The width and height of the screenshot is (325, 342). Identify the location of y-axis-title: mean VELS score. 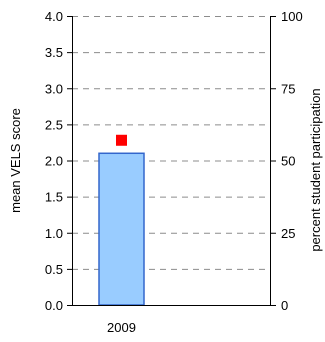
(15, 160).